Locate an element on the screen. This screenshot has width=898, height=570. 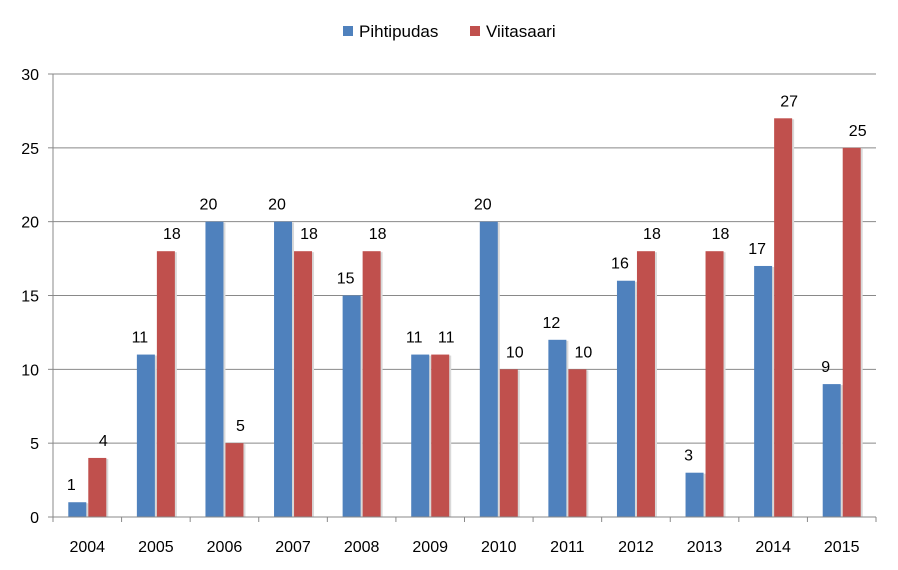
data-label: 15 is located at coordinates (346, 279).